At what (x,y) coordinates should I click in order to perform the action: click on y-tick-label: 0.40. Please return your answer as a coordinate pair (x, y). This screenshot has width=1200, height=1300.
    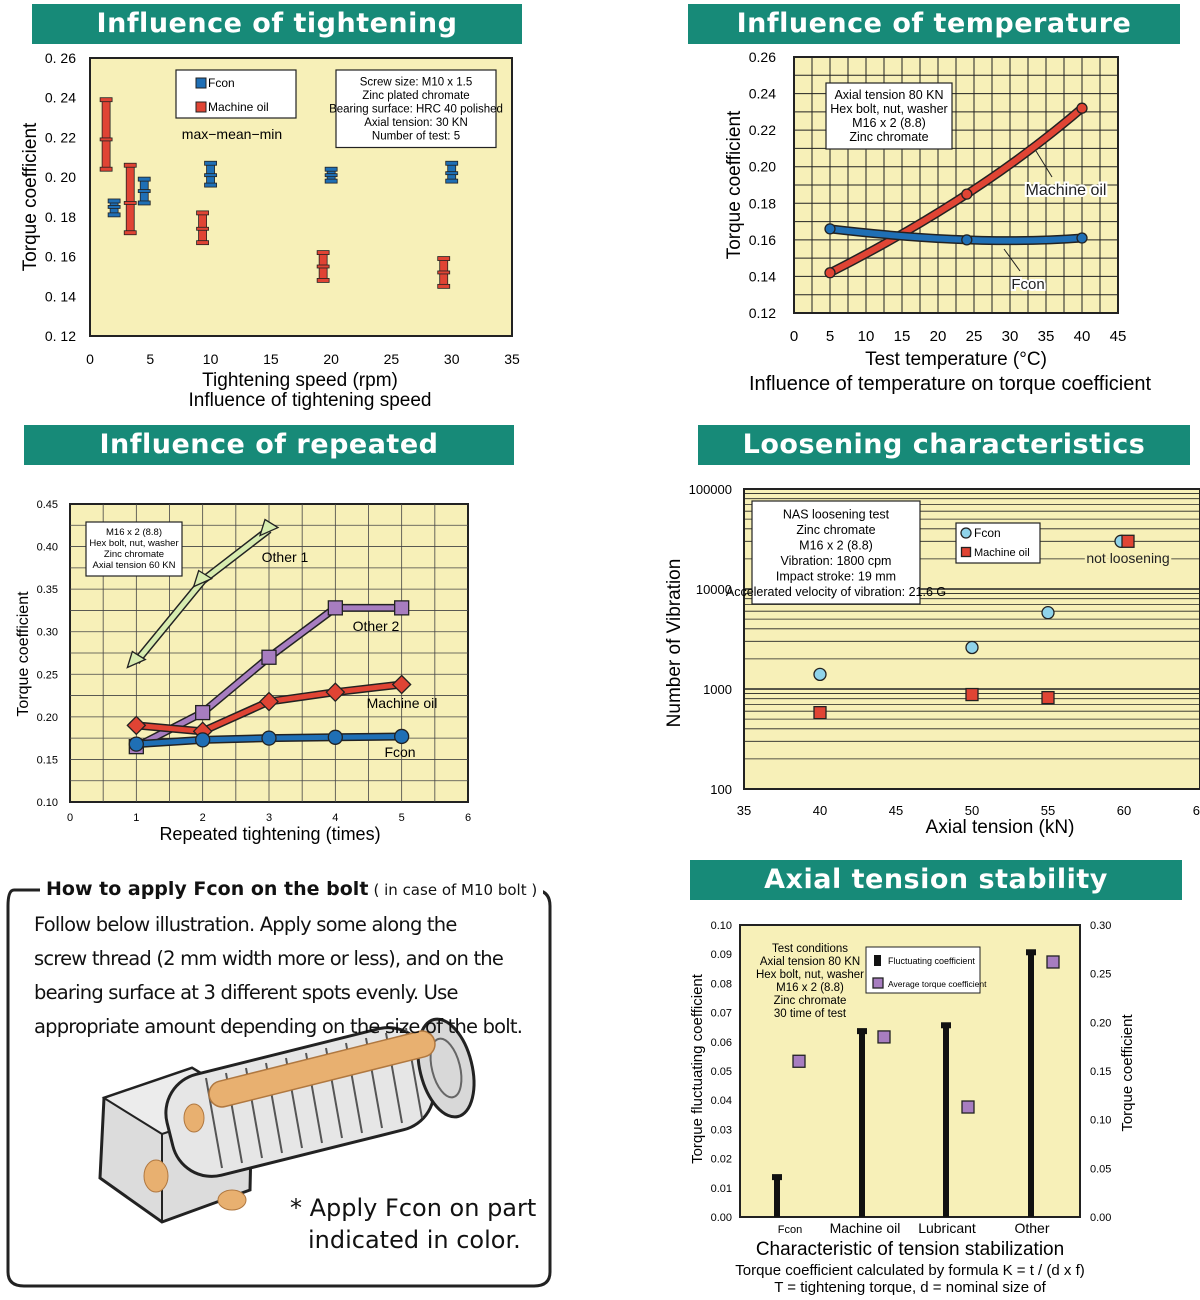
    Looking at the image, I should click on (47, 548).